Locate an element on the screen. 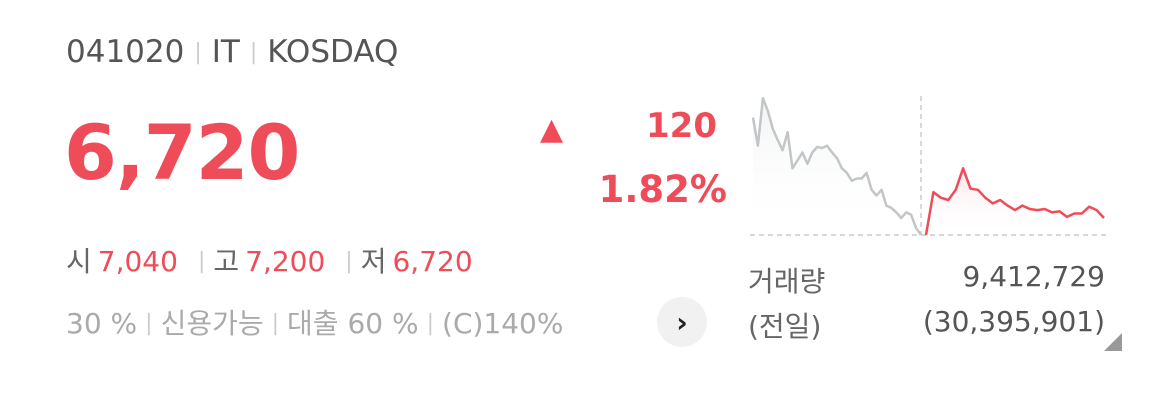 This screenshot has width=1170, height=400. prev-volume-label: (전일) is located at coordinates (785, 326).